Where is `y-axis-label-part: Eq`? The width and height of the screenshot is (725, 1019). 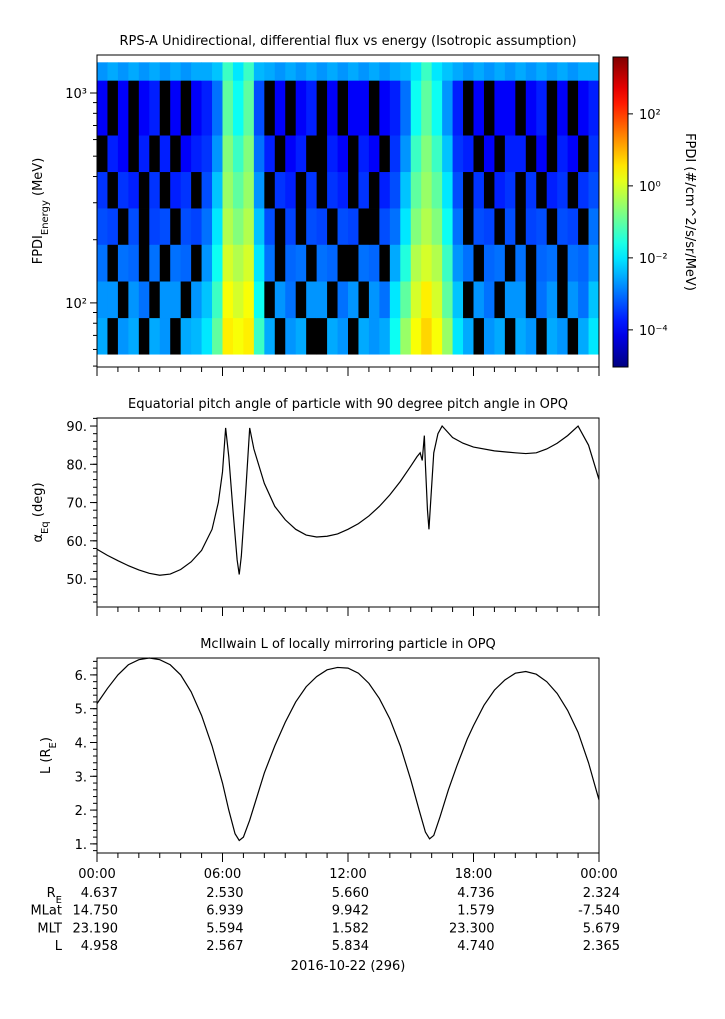 y-axis-label-part: Eq is located at coordinates (45, 527).